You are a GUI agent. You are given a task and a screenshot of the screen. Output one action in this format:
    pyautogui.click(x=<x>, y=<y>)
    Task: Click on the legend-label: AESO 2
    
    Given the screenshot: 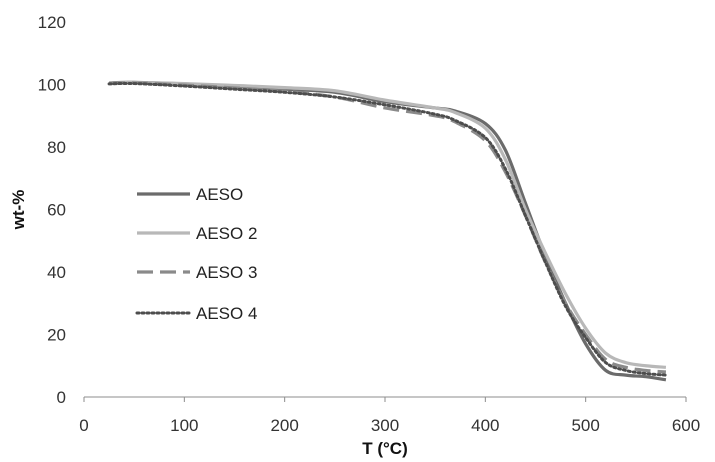 What is the action you would take?
    pyautogui.click(x=226, y=233)
    